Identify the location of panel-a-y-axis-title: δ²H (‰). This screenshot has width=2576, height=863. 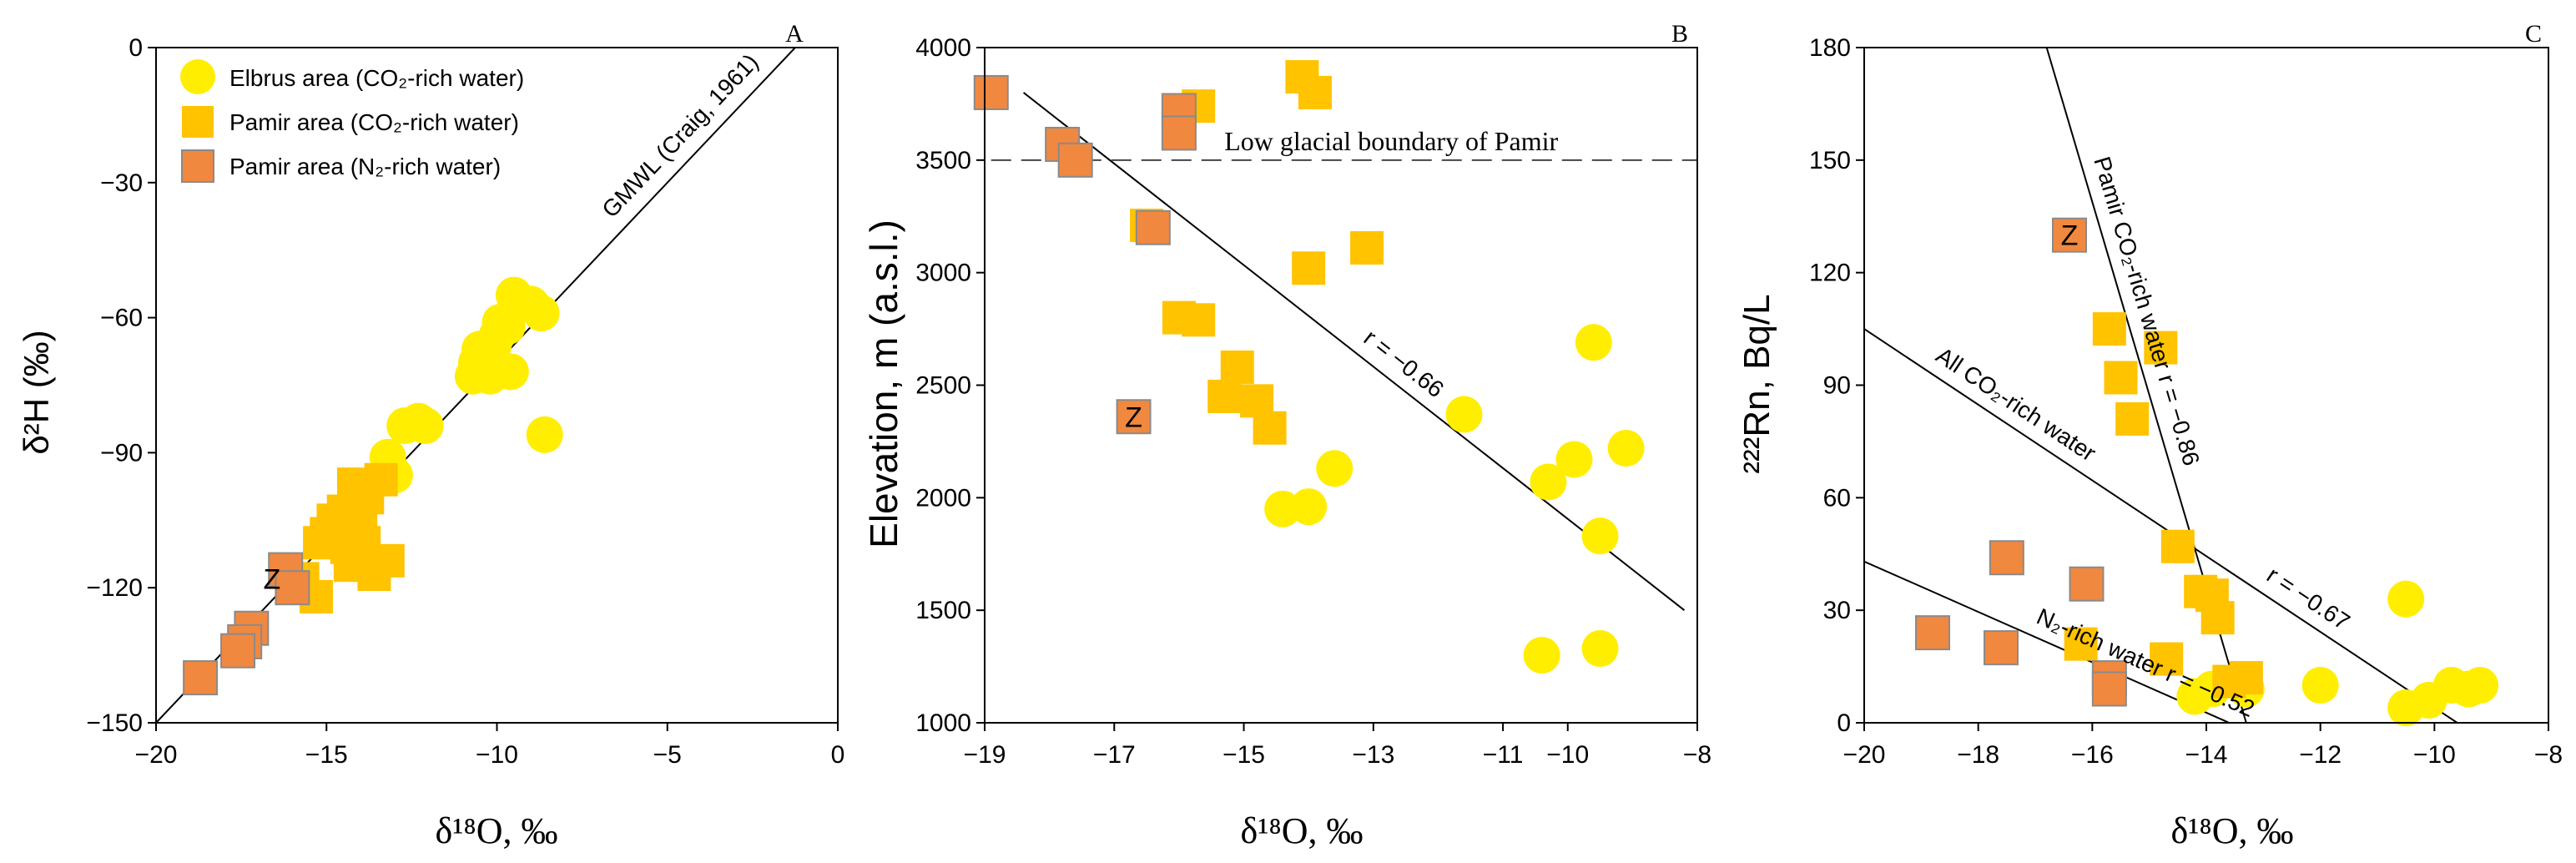
(36, 392).